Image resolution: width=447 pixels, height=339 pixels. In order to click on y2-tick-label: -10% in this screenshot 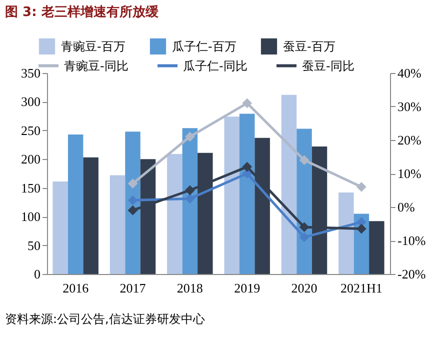, I will do `click(412, 240)`.